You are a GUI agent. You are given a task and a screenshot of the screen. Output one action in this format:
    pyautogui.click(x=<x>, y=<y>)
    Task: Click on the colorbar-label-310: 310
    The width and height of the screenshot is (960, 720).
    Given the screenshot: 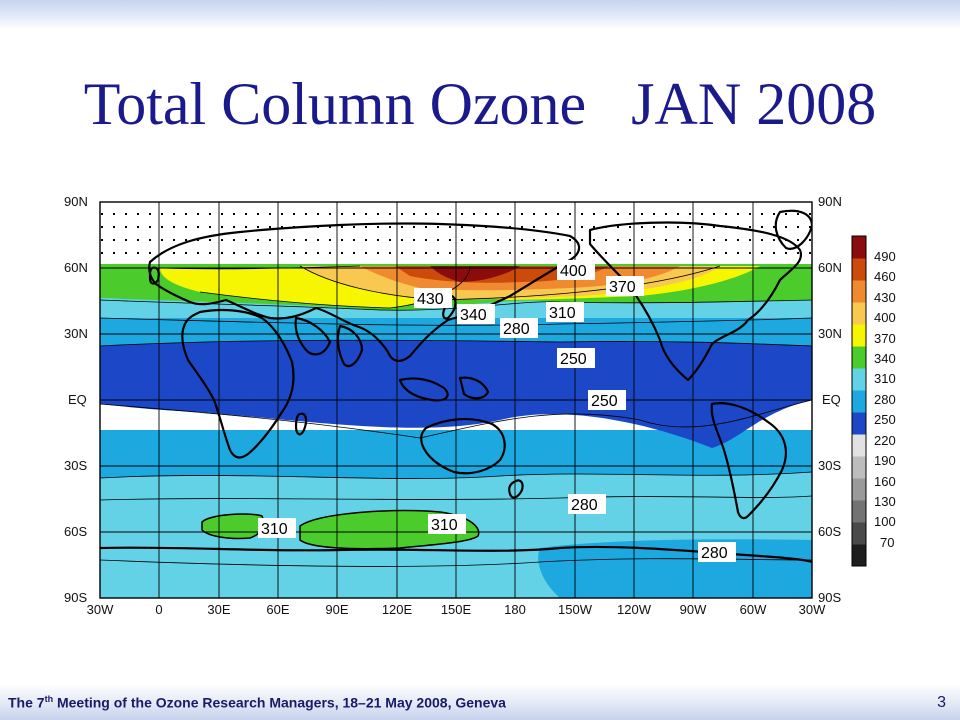 What is the action you would take?
    pyautogui.click(x=885, y=378)
    